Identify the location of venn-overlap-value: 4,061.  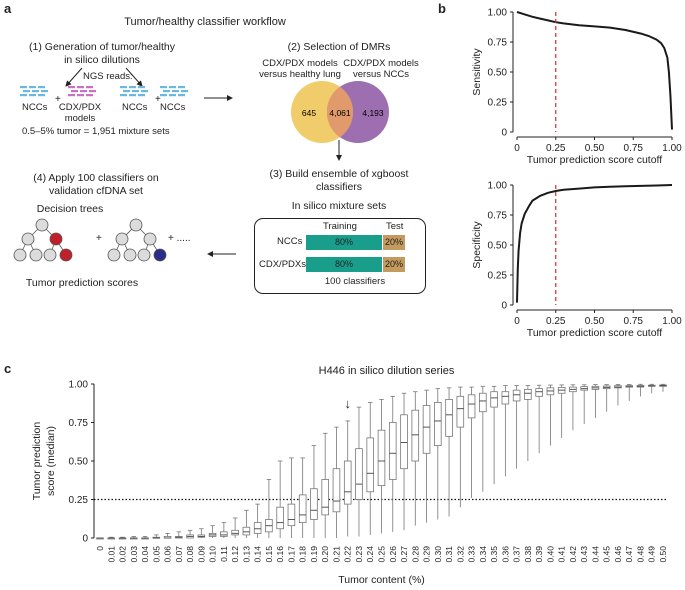
(340, 113).